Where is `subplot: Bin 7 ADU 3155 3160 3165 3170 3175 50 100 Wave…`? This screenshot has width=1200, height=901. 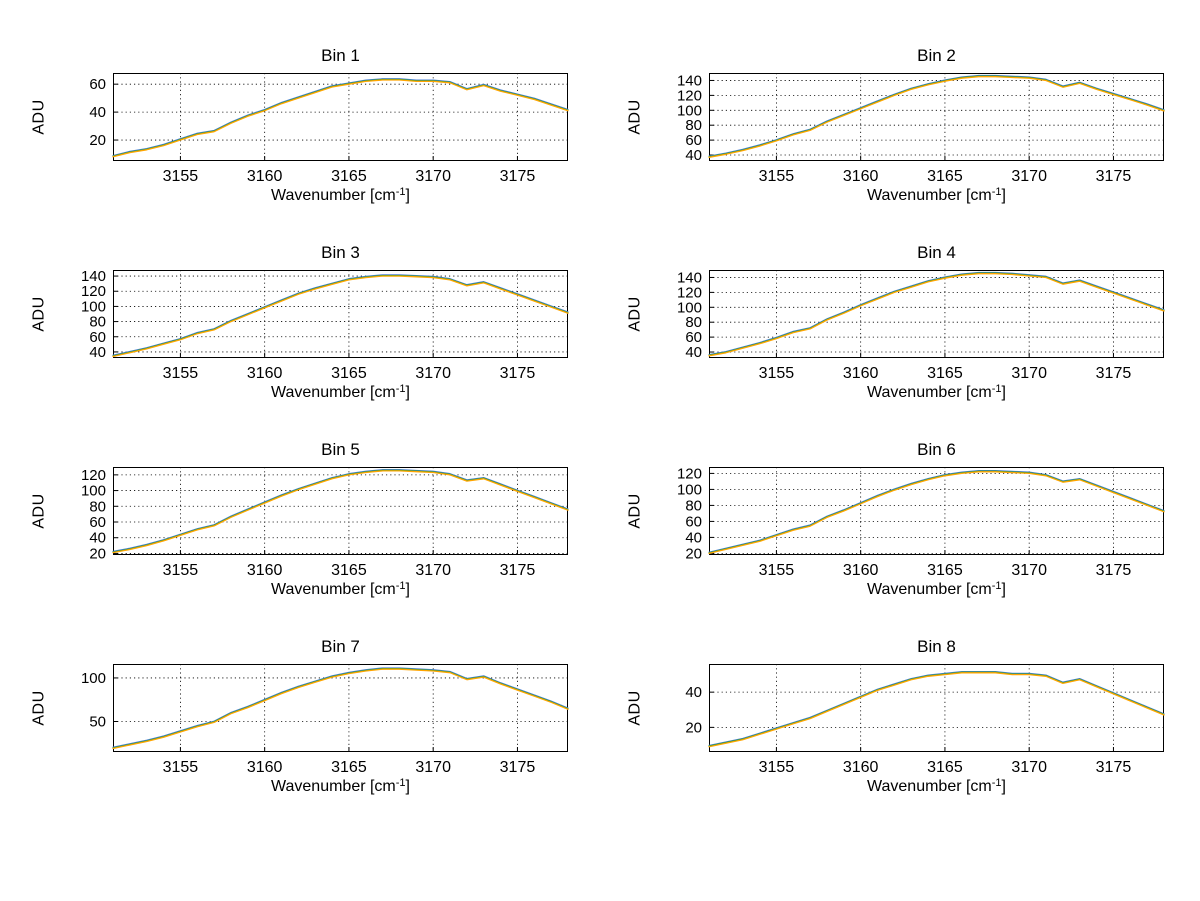
subplot: Bin 7 ADU 3155 3160 3165 3170 3175 50 100 Wave… is located at coordinates (298, 716).